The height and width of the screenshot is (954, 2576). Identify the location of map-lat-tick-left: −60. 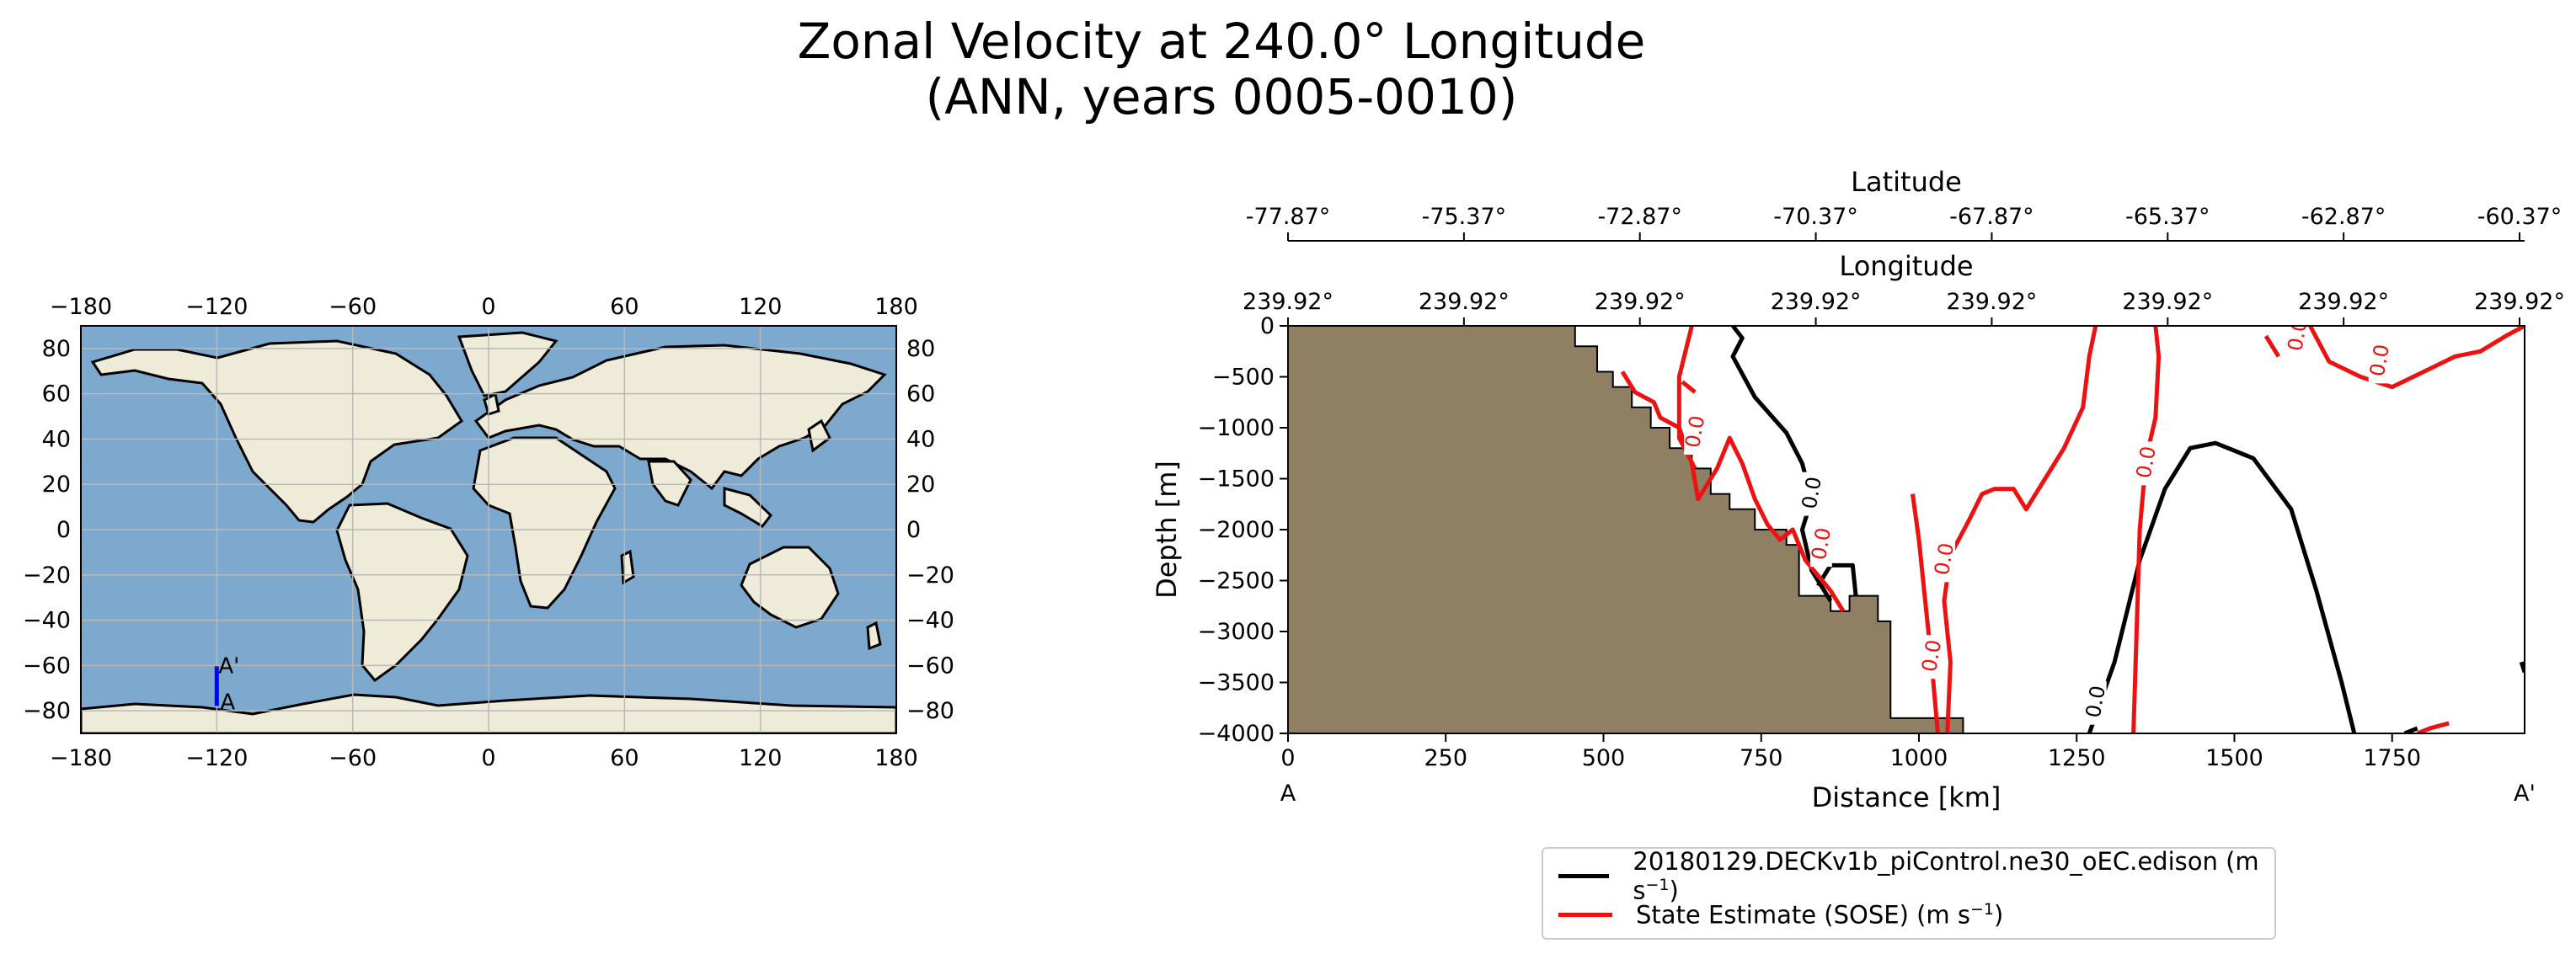
(47, 666).